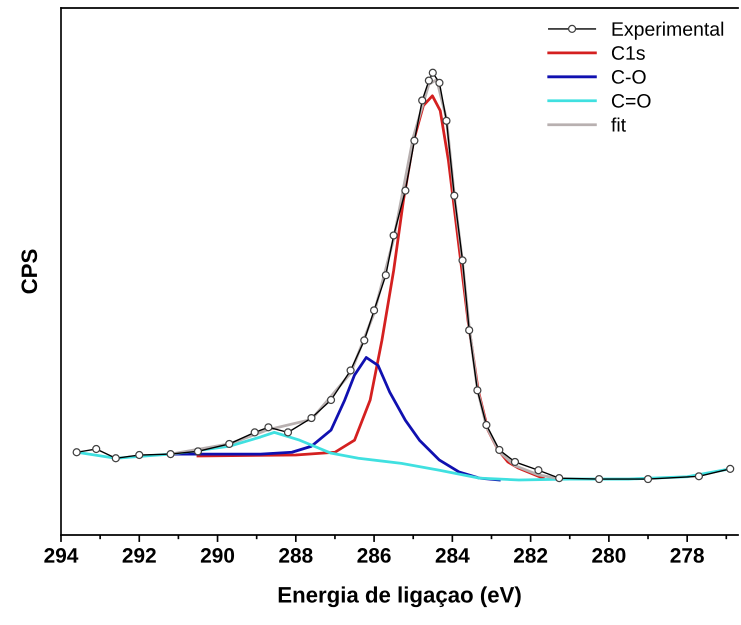  I want to click on x-axis-title: Energia de ligaçao (eV), so click(399, 597).